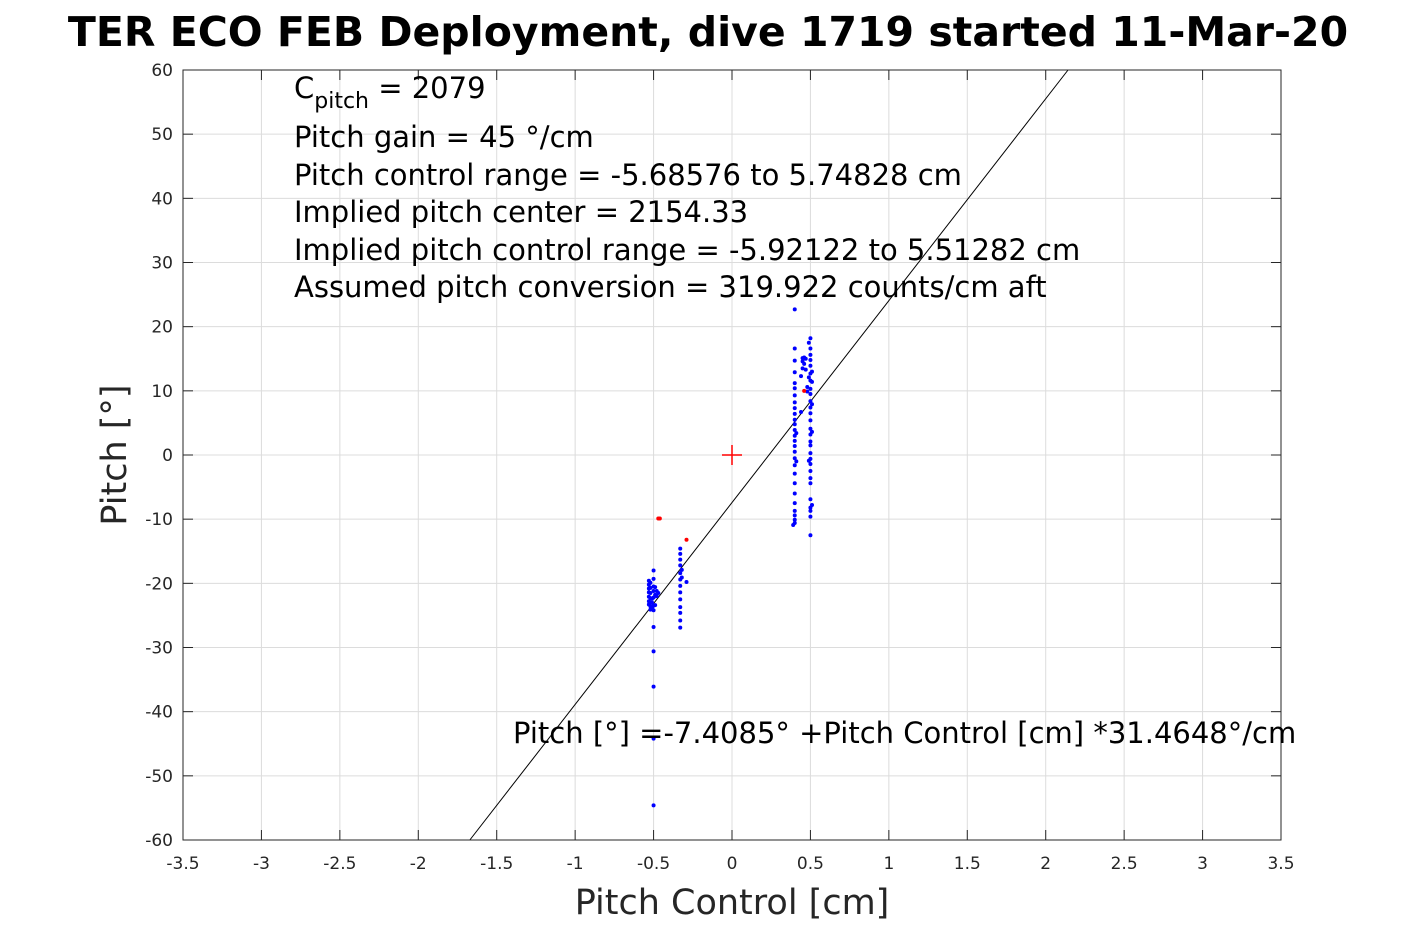 Image resolution: width=1417 pixels, height=945 pixels. What do you see at coordinates (162, 135) in the screenshot?
I see `y-tick-label: 50` at bounding box center [162, 135].